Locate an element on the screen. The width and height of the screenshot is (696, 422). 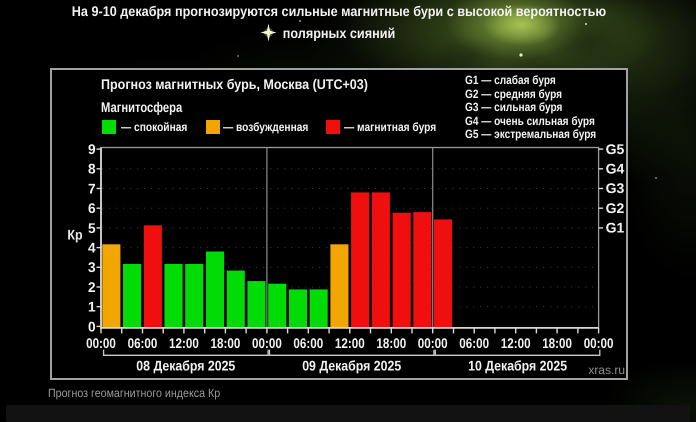
svg-text: 09 Декабря 2025 is located at coordinates (351, 365).